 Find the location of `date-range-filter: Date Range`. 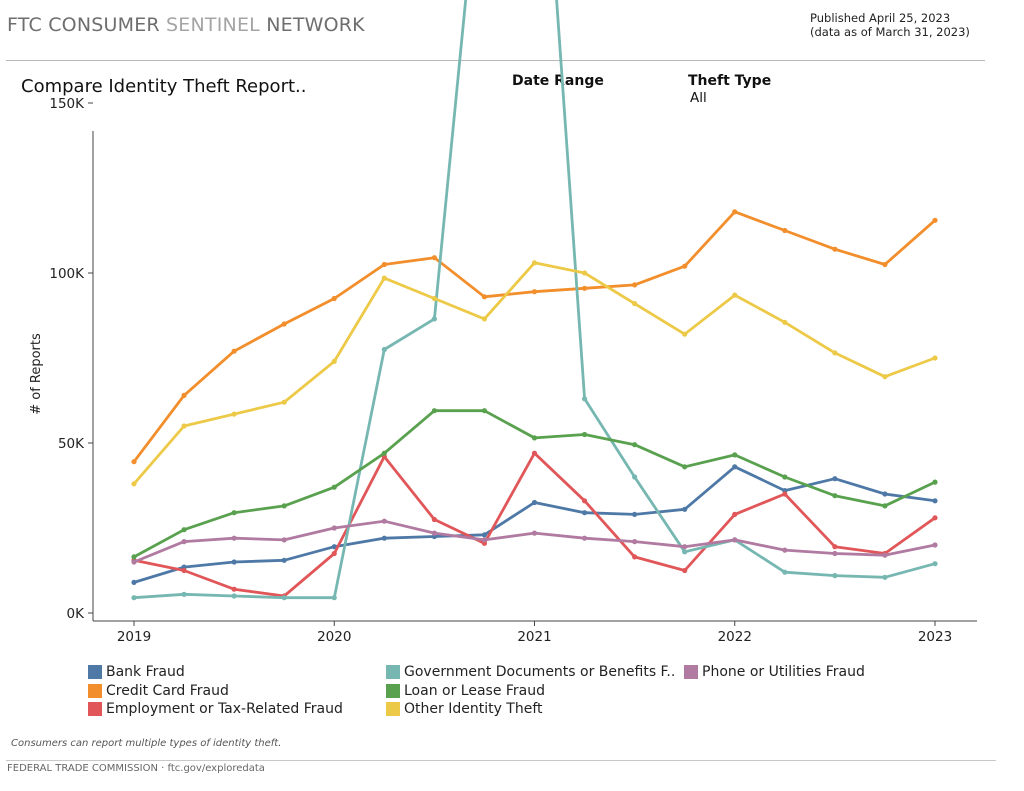

date-range-filter: Date Range is located at coordinates (558, 81).